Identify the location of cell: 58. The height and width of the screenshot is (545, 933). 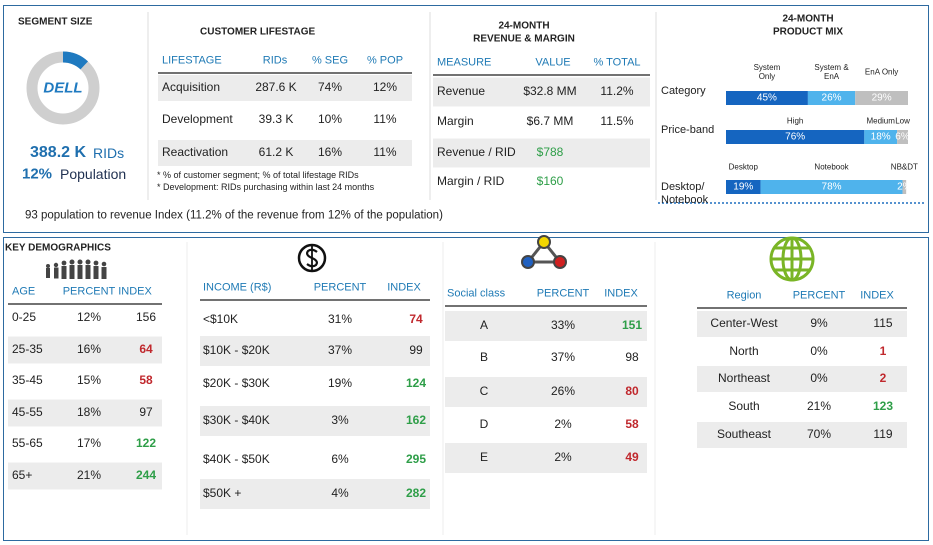
(146, 380).